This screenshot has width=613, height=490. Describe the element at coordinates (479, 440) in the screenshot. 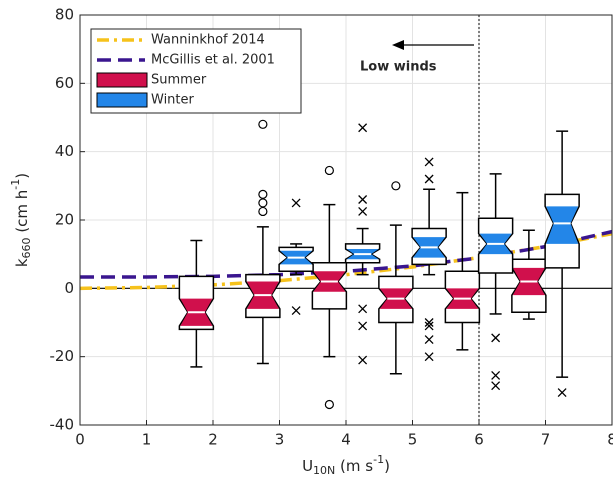

I see `x-tick-label: 6` at that location.